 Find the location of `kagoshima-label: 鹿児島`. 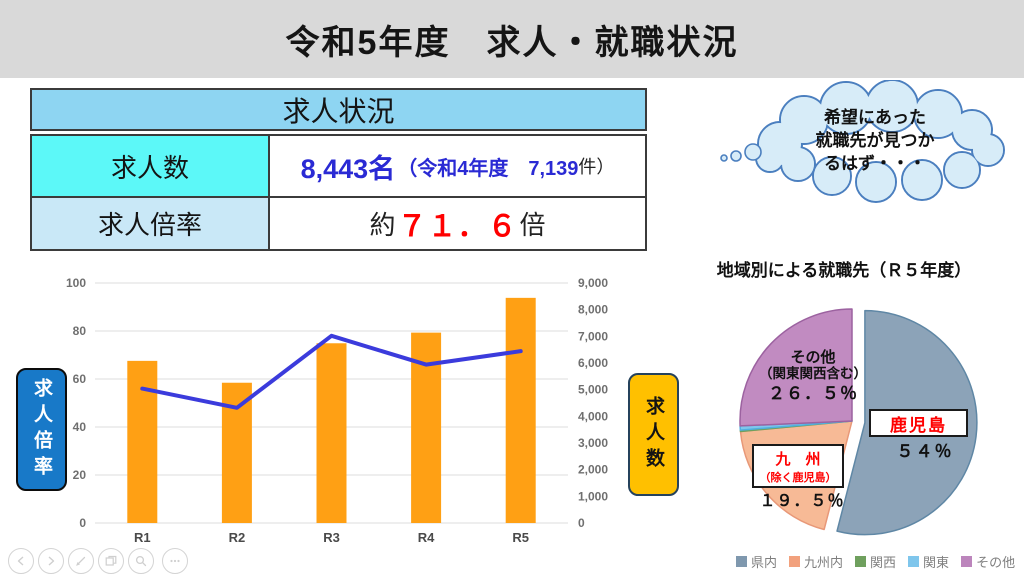

kagoshima-label: 鹿児島 is located at coordinates (918, 425).